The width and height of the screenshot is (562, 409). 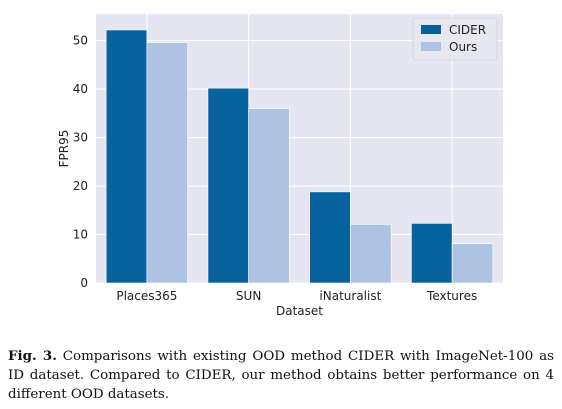 I want to click on x-tick-label: SUN, so click(x=248, y=296).